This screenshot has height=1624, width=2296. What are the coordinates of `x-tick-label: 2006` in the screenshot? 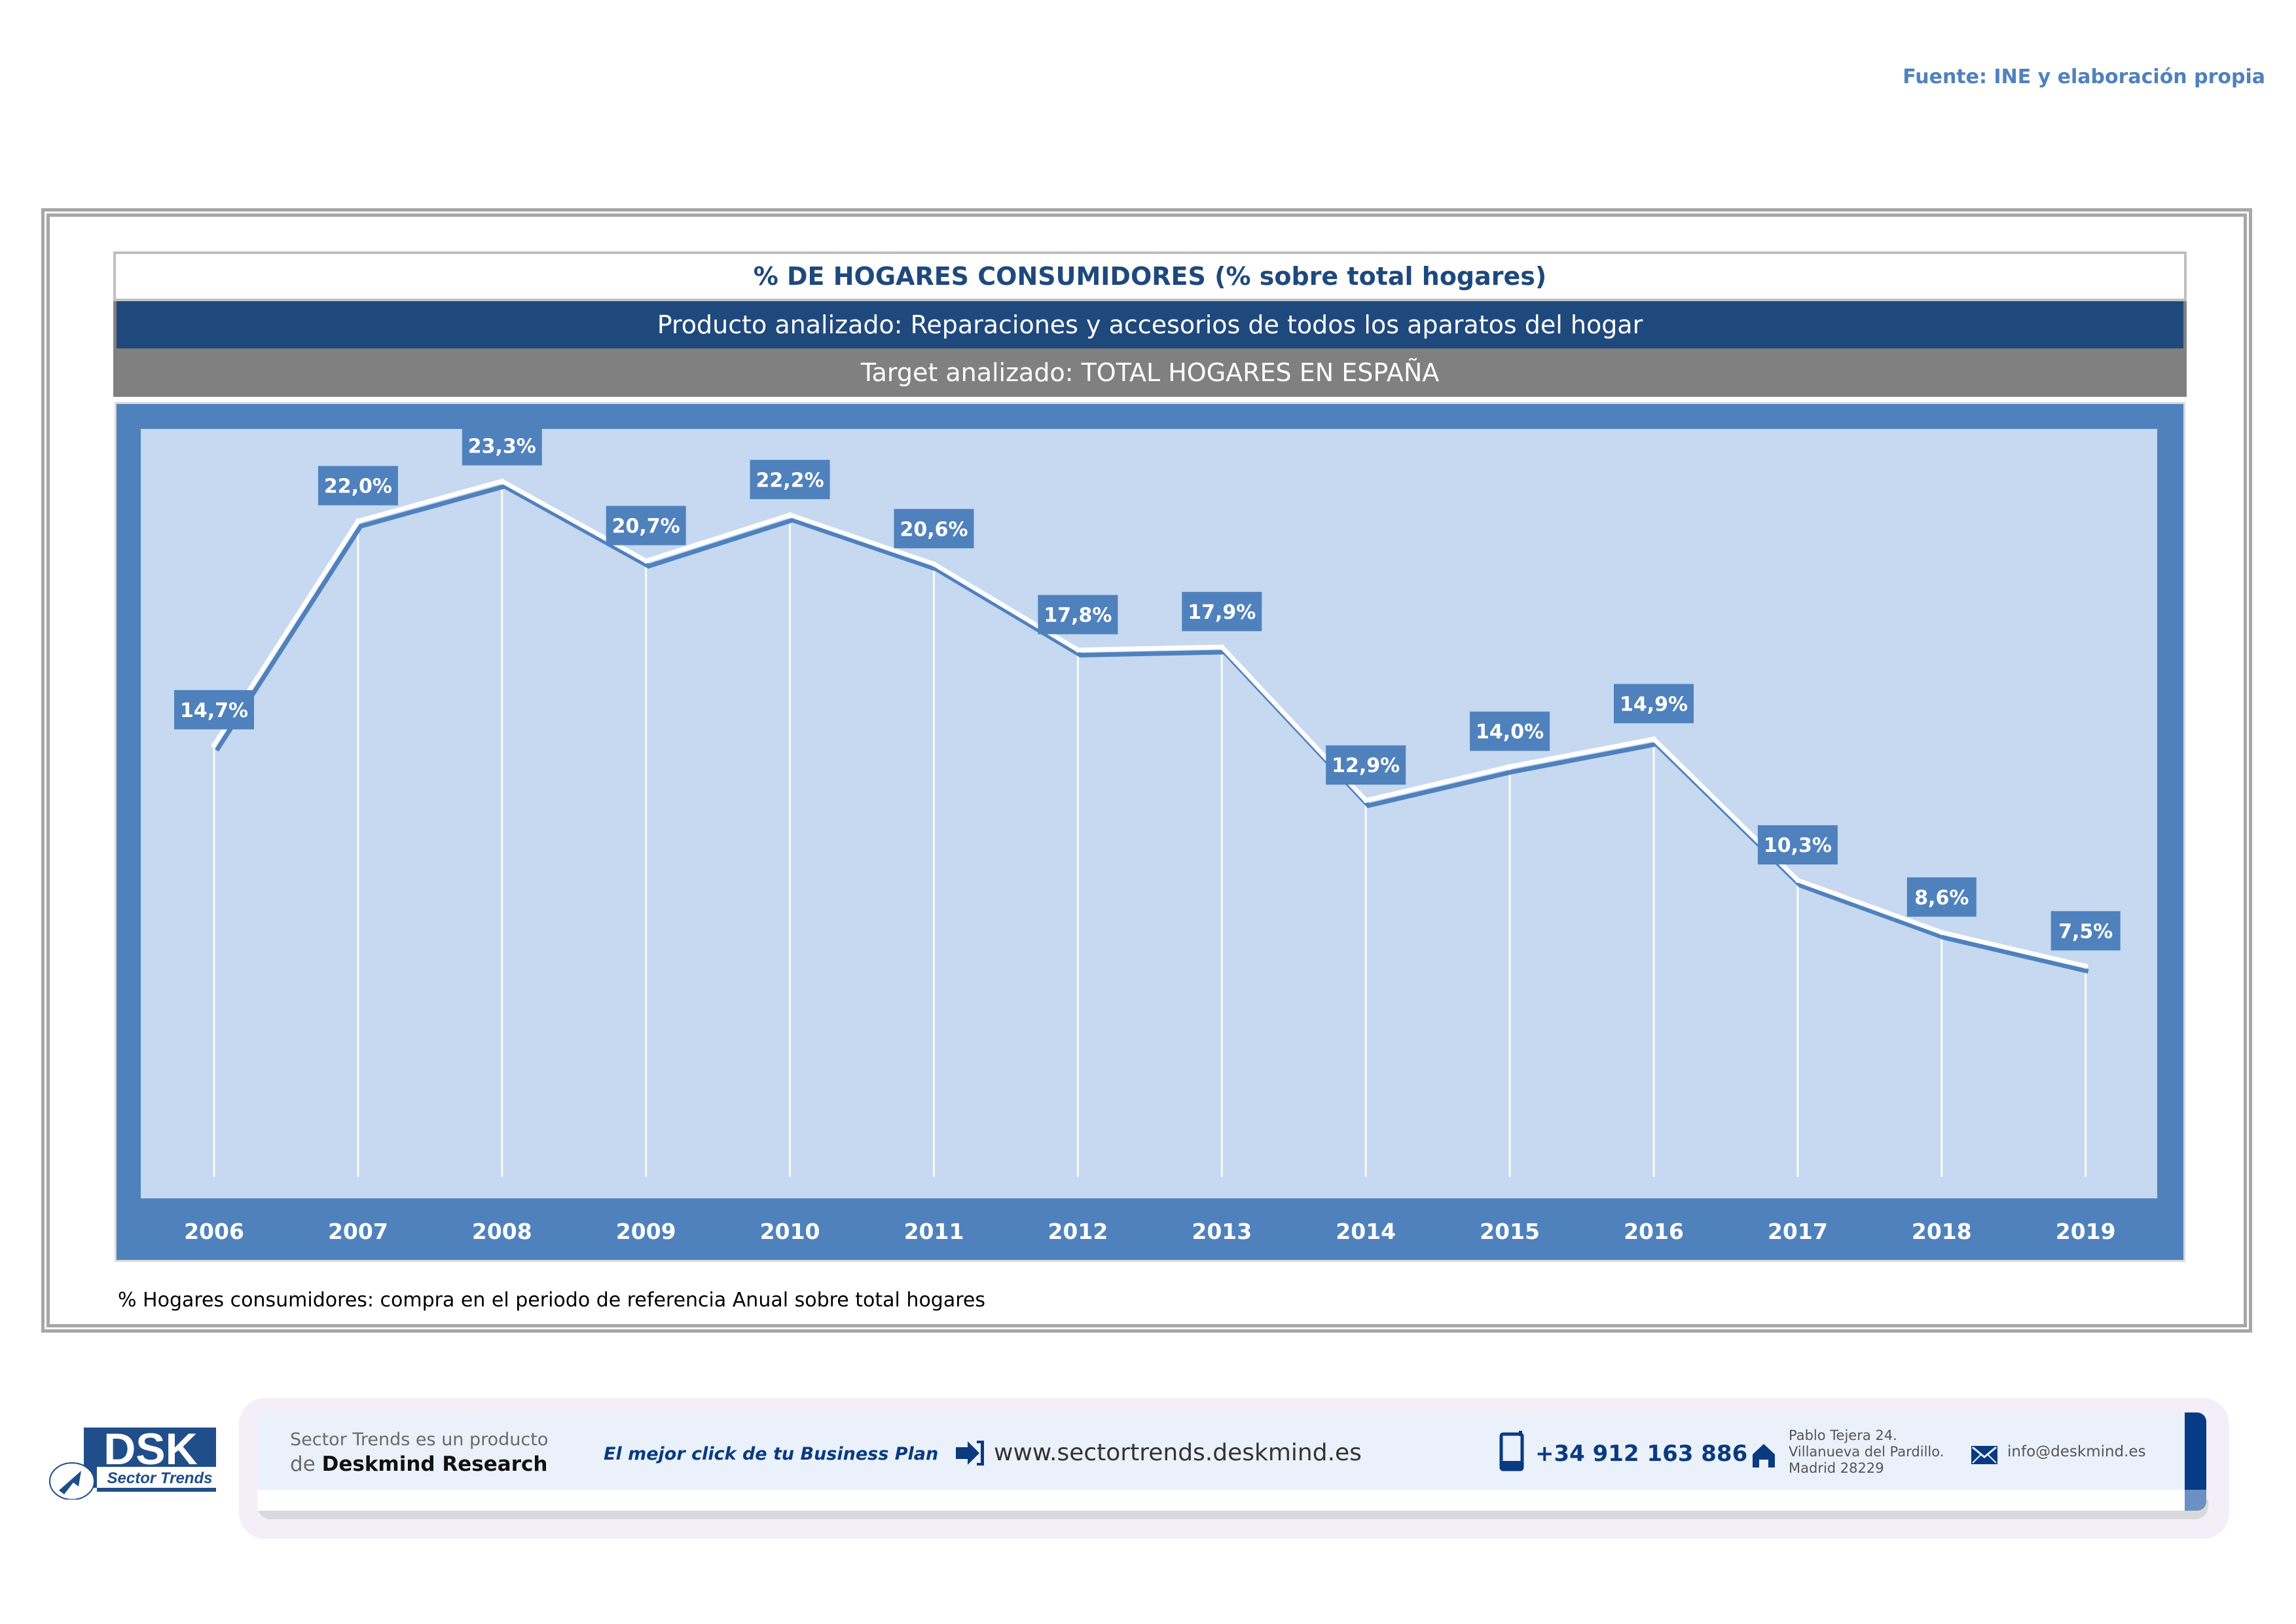 It's located at (214, 1231).